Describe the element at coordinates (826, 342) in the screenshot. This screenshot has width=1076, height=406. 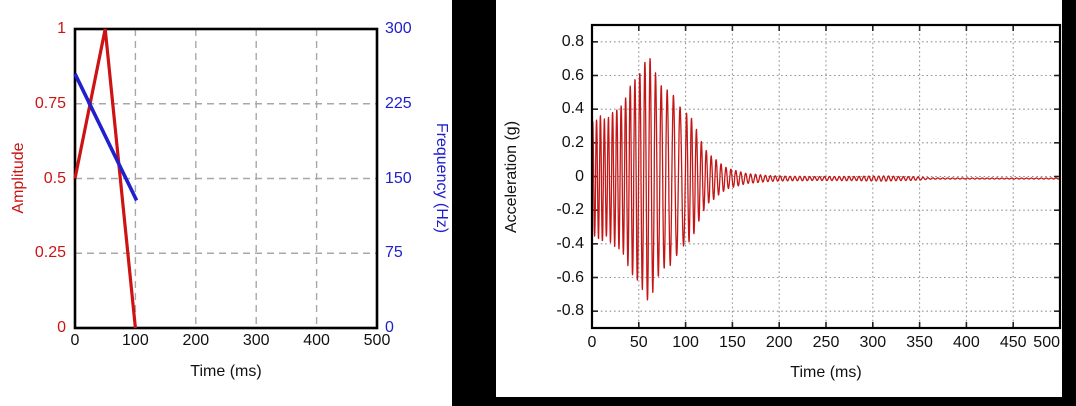
I see `time-tick-label-right-chart: 250` at that location.